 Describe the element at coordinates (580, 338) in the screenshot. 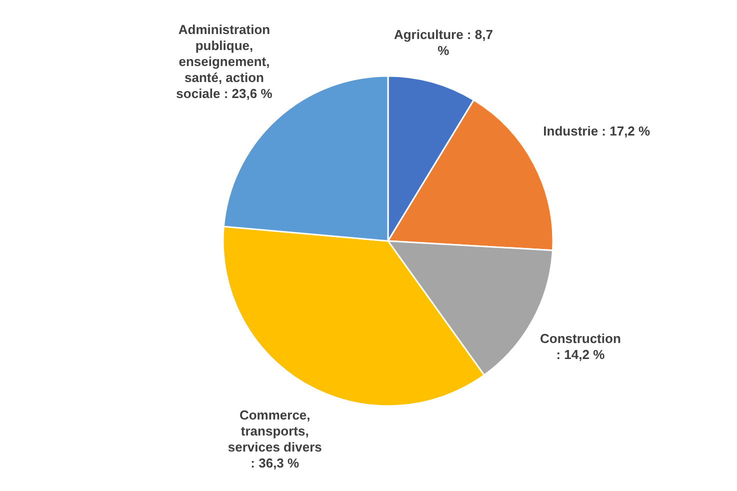

I see `slice-label: Construction` at that location.